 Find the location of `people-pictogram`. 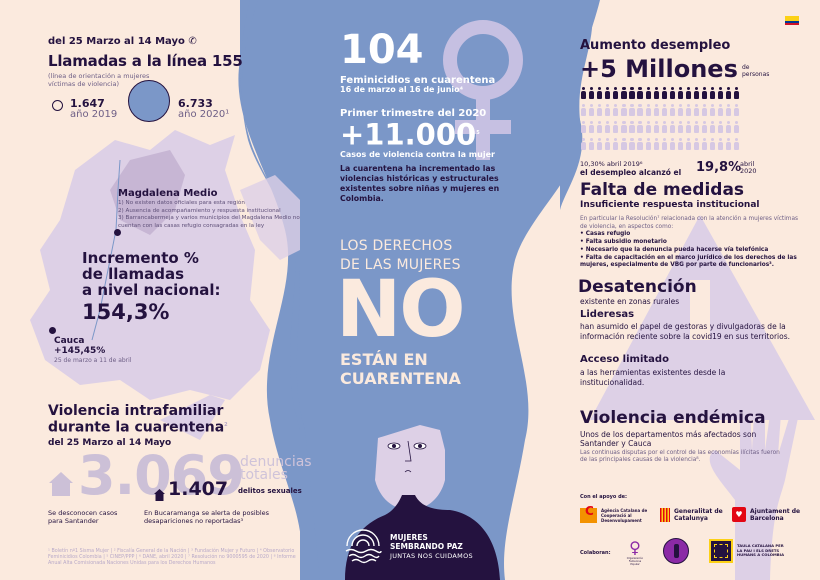

people-pictogram is located at coordinates (660, 118).